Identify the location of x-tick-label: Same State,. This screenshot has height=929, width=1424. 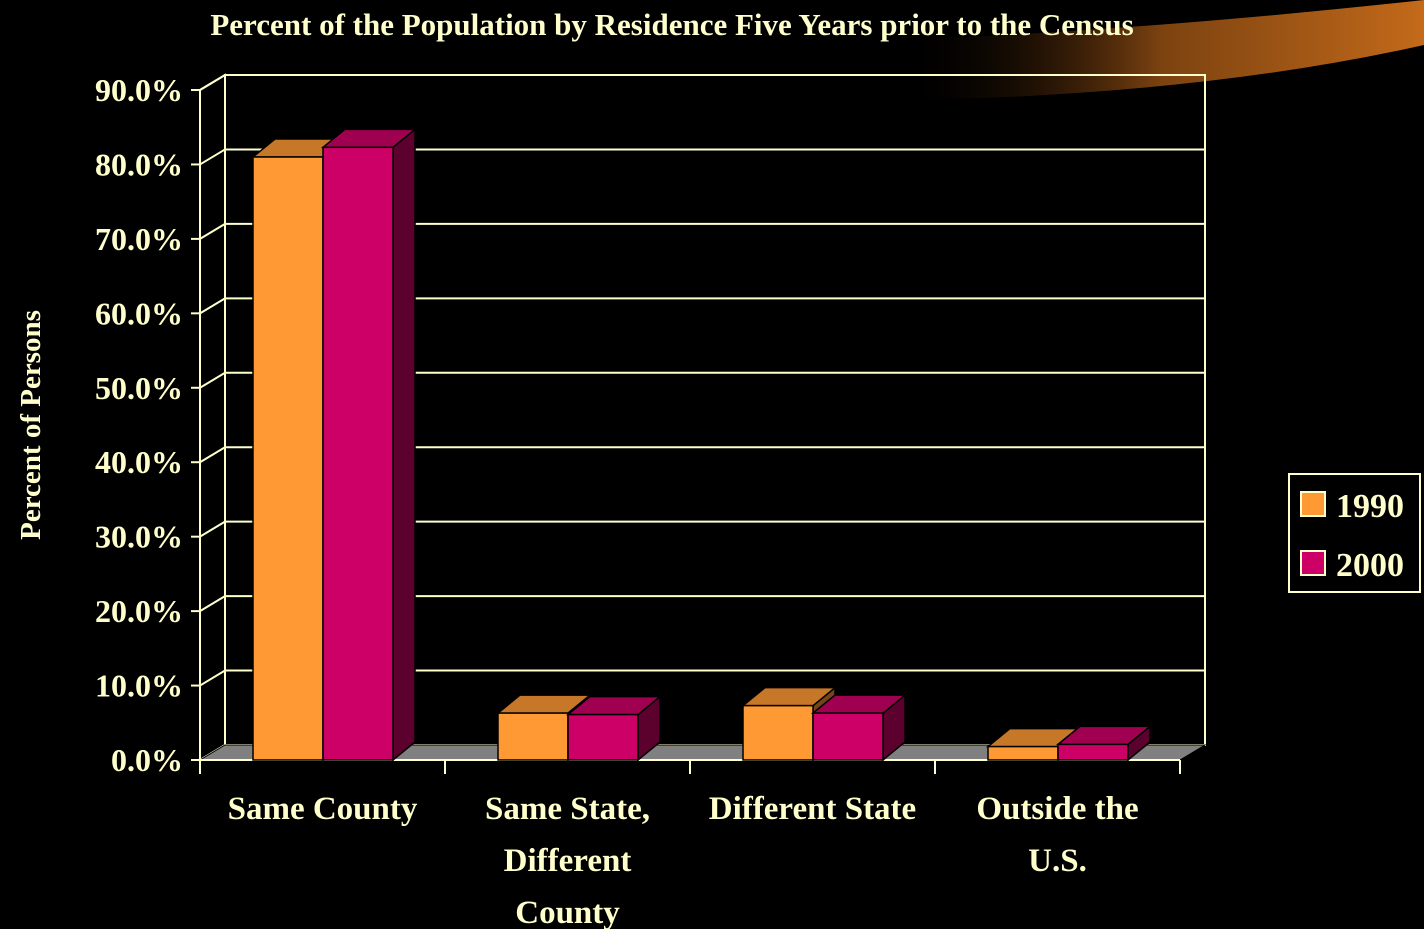
(567, 809).